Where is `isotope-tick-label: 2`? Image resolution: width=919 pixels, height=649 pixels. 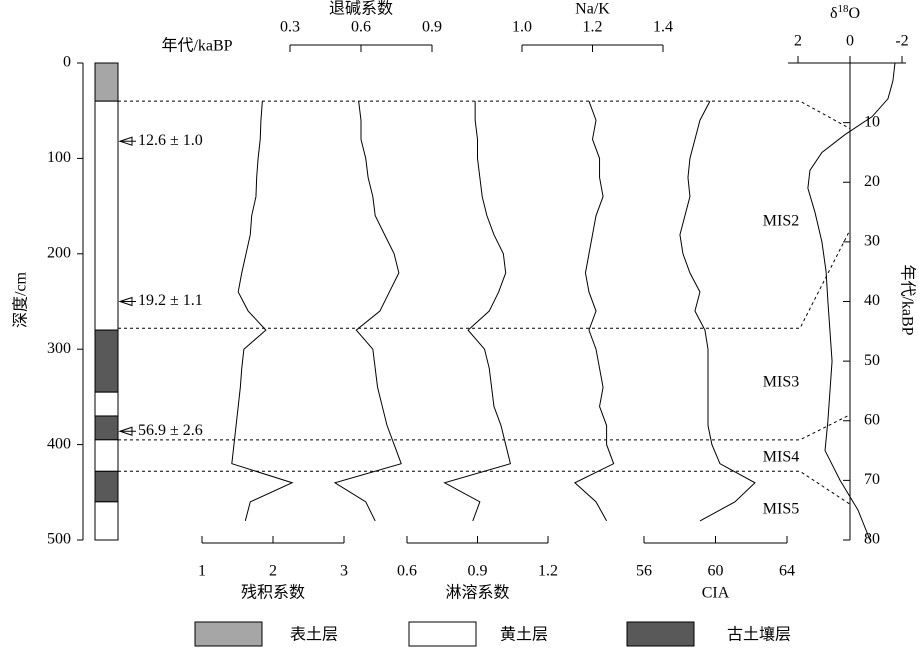 isotope-tick-label: 2 is located at coordinates (798, 41).